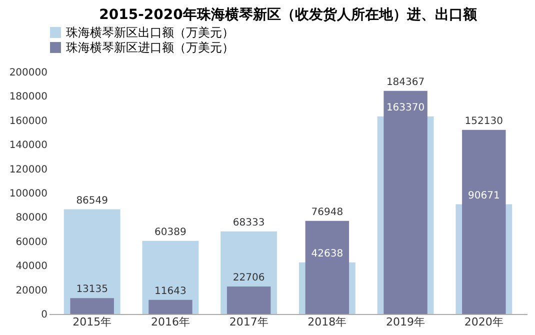 The height and width of the screenshot is (335, 535). Describe the element at coordinates (32, 266) in the screenshot. I see `y-tick-label: 40000` at that location.